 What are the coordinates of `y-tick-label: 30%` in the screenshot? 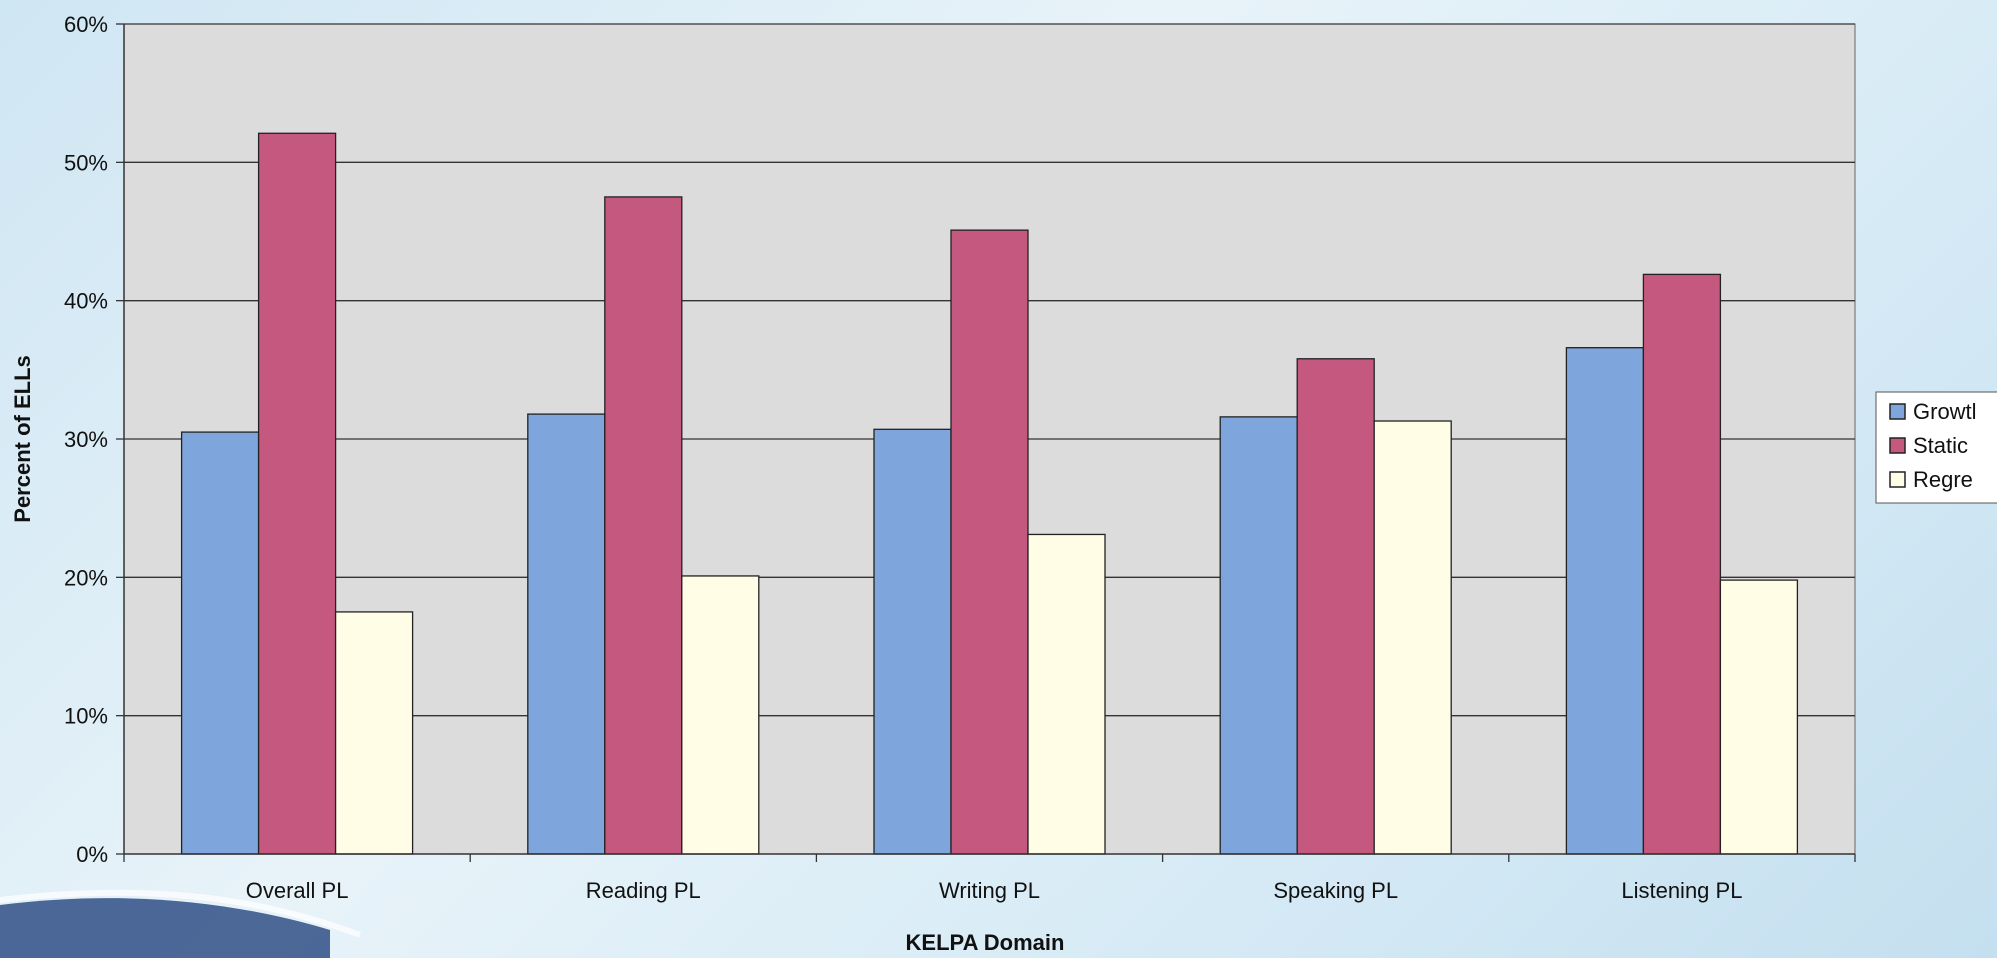 It's located at (86, 439).